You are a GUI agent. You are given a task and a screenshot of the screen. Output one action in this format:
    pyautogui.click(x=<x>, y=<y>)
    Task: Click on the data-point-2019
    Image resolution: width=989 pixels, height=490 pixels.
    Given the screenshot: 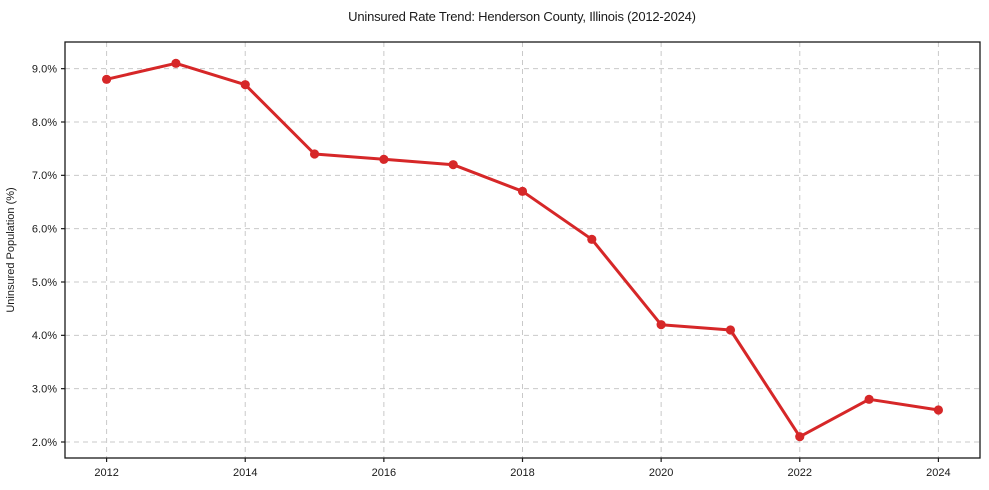 What is the action you would take?
    pyautogui.click(x=592, y=239)
    